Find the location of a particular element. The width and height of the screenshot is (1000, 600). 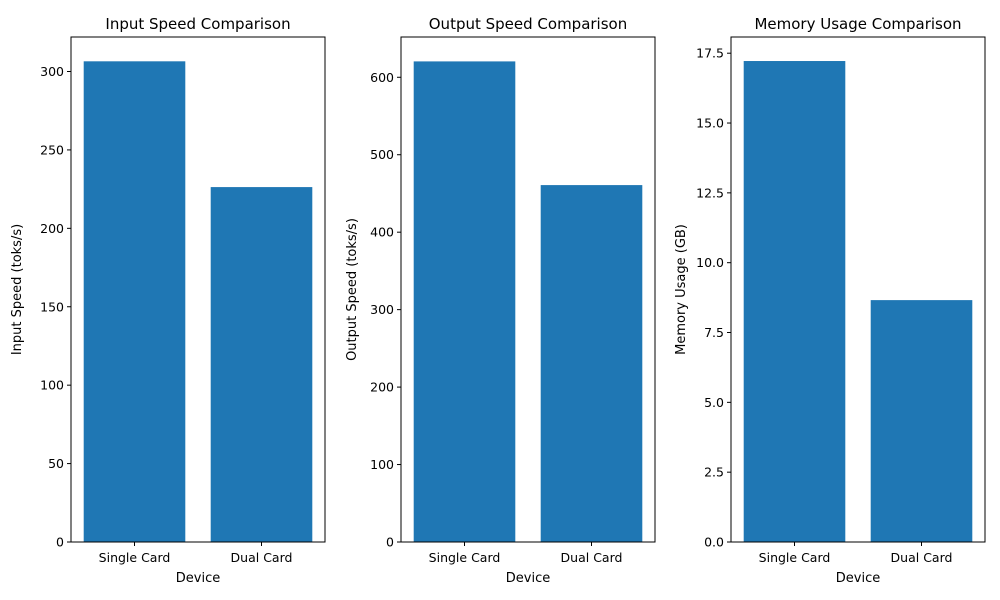

y-tick-label: 12.5 is located at coordinates (710, 192).